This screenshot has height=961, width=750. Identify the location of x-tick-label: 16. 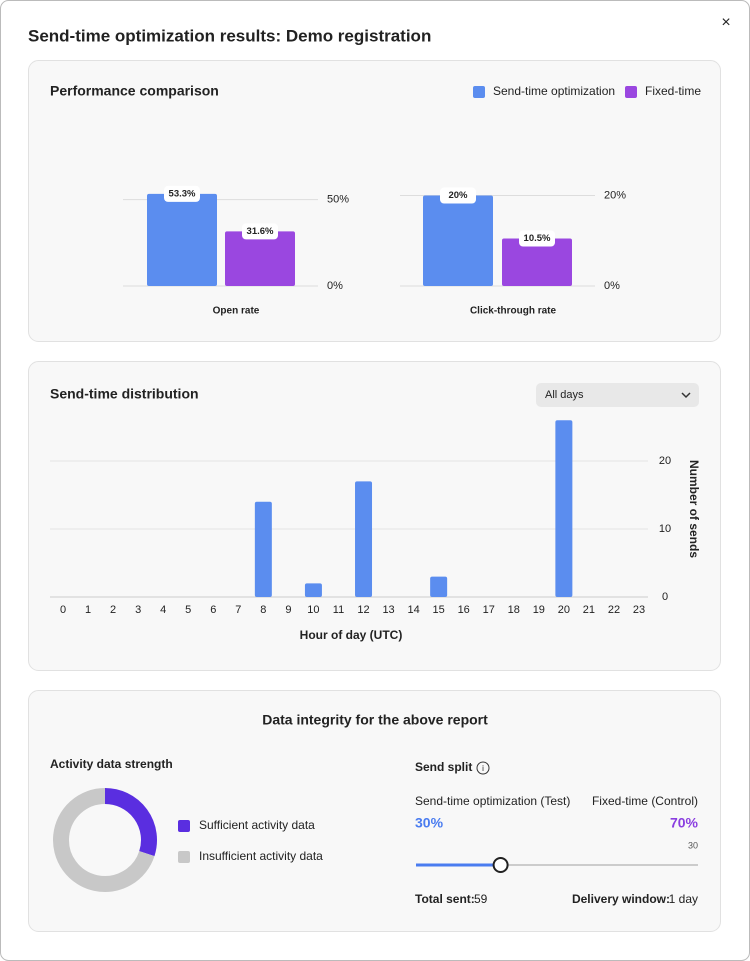
(464, 610).